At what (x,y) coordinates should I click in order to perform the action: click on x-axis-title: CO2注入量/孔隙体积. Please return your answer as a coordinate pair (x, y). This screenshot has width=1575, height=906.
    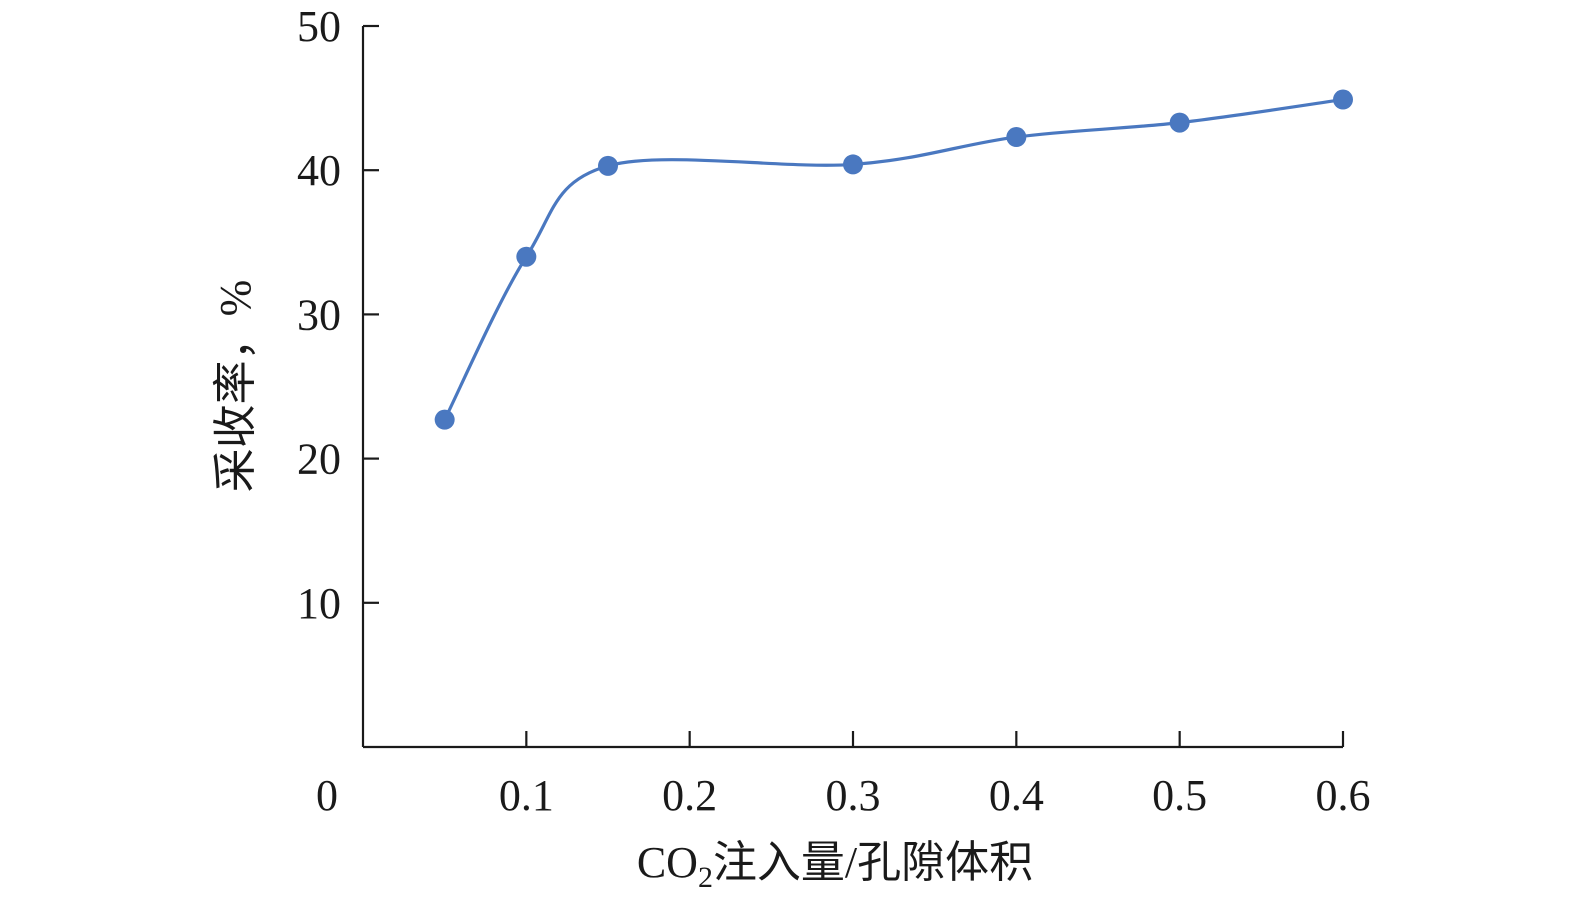
    Looking at the image, I should click on (835, 866).